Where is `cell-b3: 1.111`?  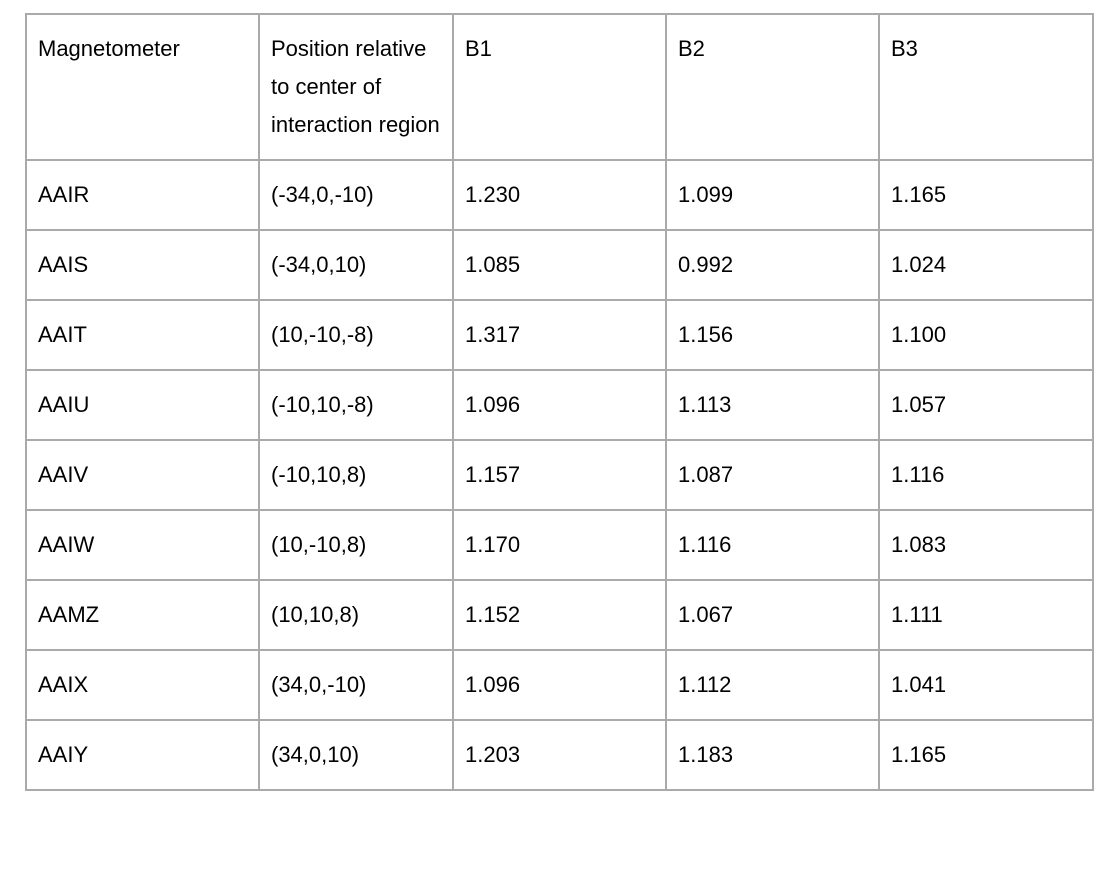 cell-b3: 1.111 is located at coordinates (986, 615).